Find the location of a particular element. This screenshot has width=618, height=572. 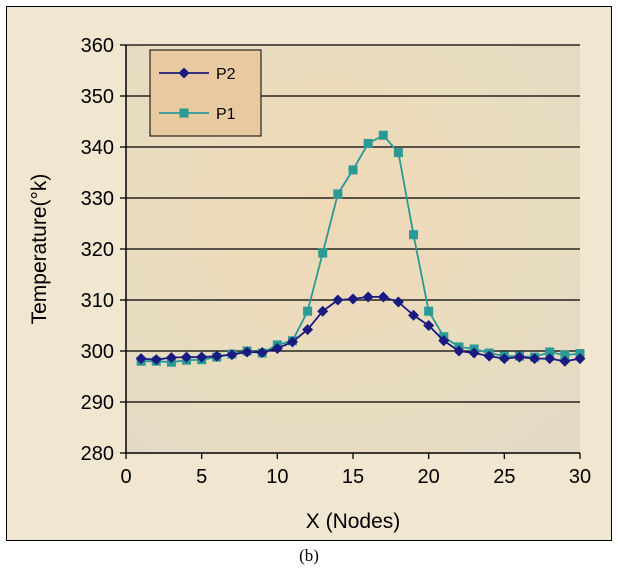

legend-p2-label: P2 is located at coordinates (226, 74).